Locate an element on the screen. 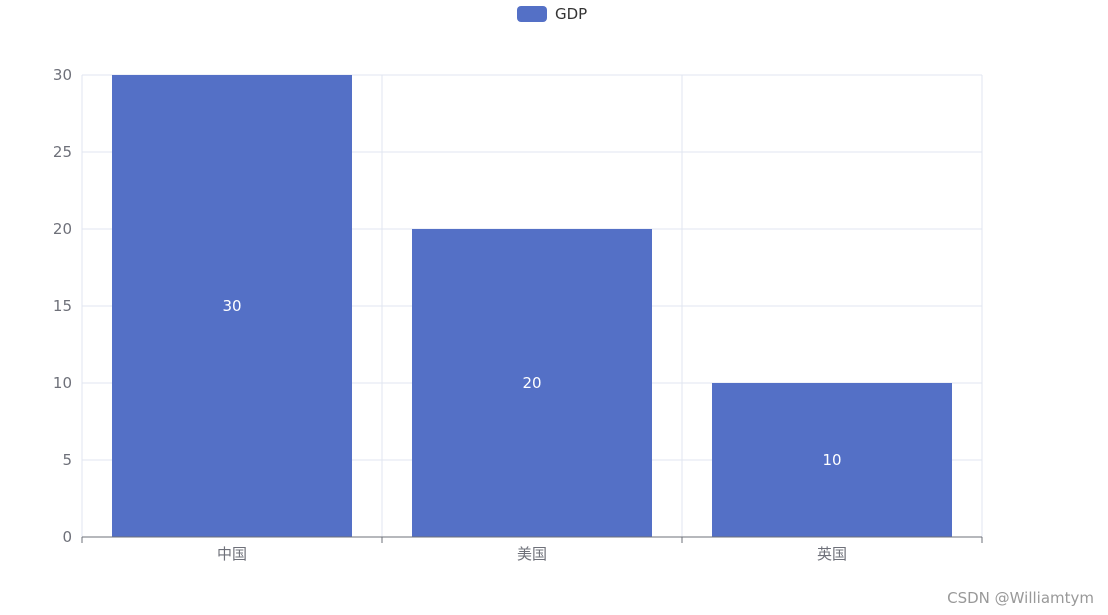 This screenshot has width=1108, height=615. y-tick-label: 10 is located at coordinates (62, 383).